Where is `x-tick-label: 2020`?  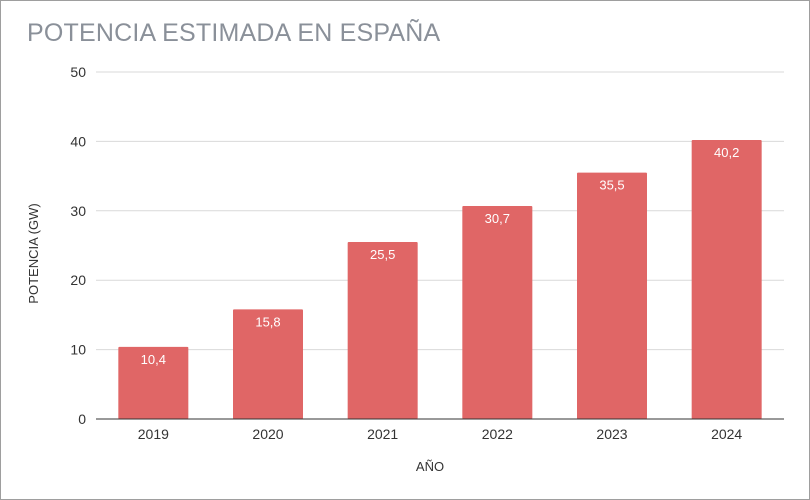
x-tick-label: 2020 is located at coordinates (267, 434).